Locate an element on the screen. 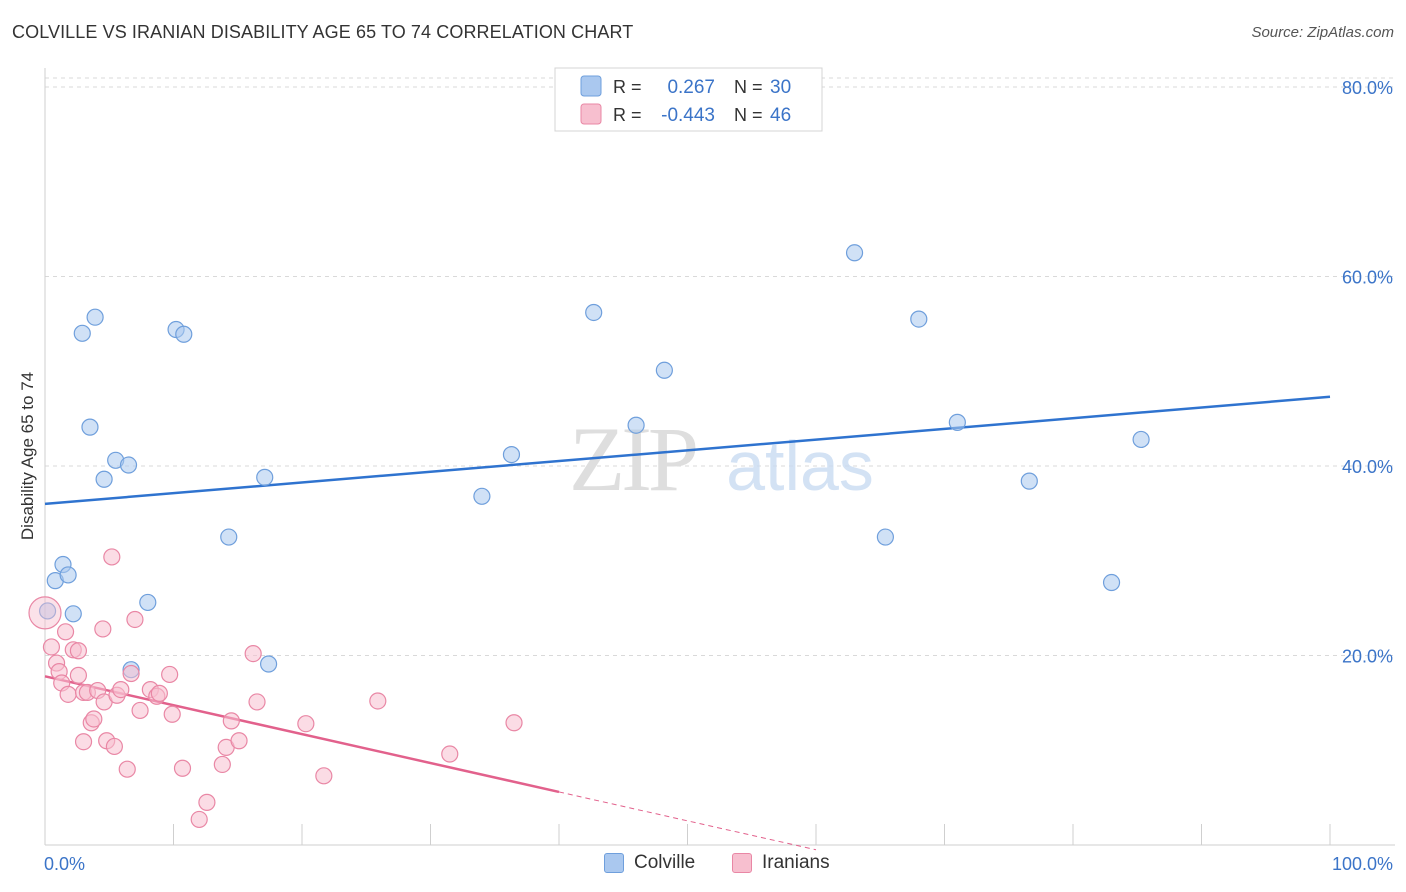 This screenshot has width=1406, height=892. legend-label-colville: Colville is located at coordinates (665, 862).